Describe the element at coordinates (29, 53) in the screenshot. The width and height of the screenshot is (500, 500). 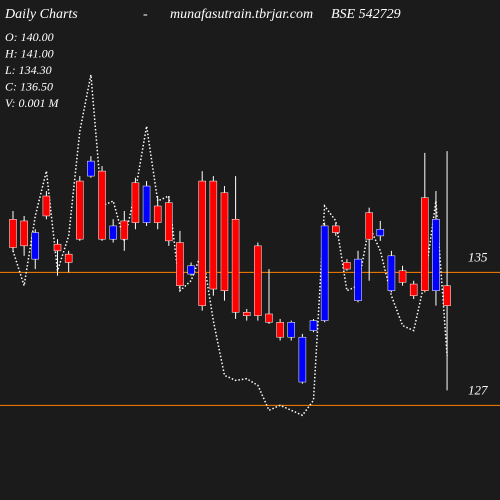
I see `info-line: H: 141.00` at that location.